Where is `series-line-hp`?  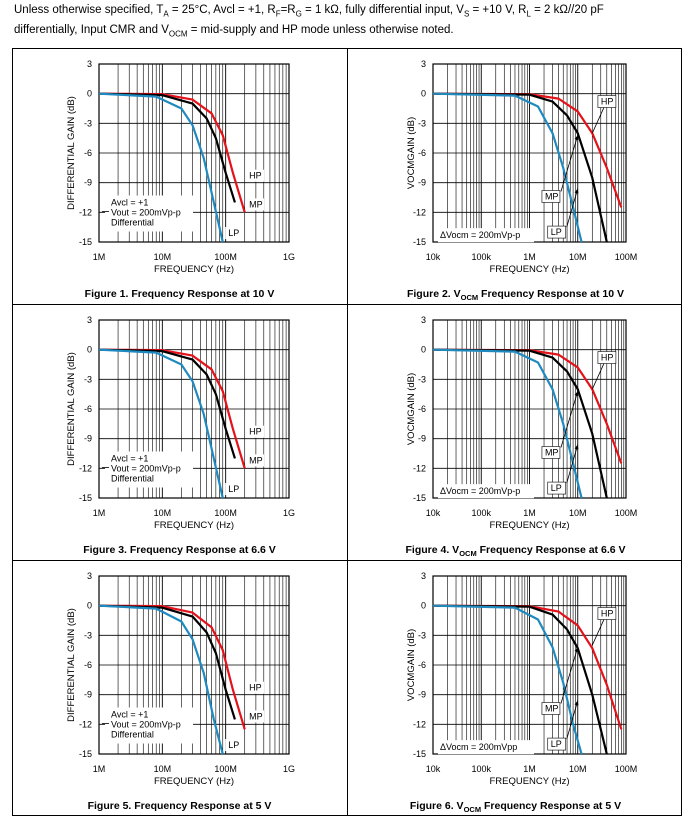 series-line-hp is located at coordinates (172, 667).